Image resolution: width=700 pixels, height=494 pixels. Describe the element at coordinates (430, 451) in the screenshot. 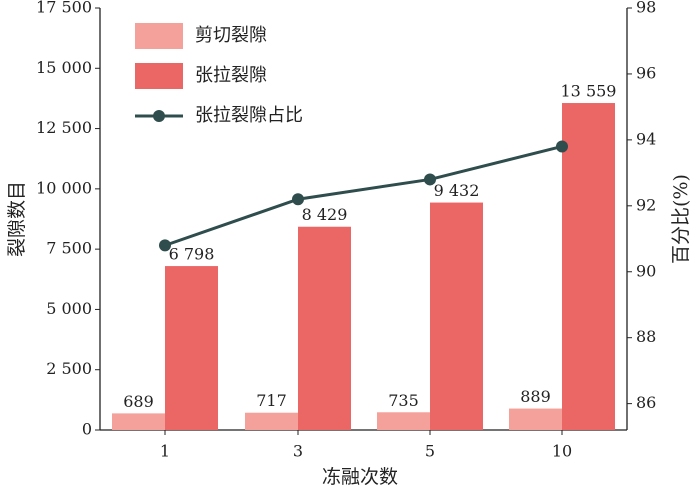

I see `x-tick-label: 5` at that location.